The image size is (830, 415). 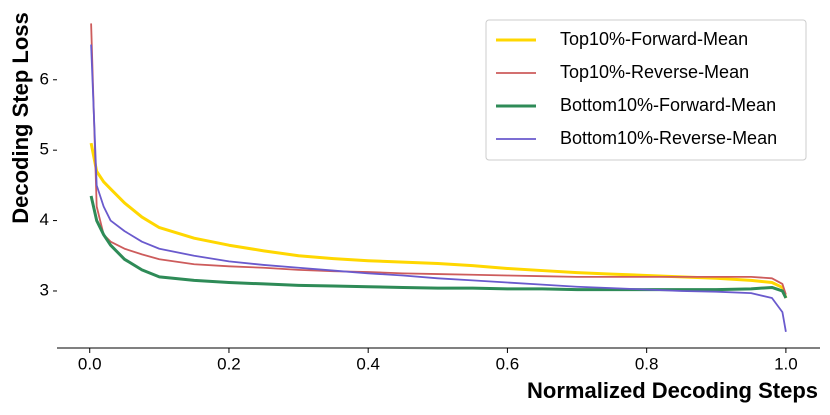 I want to click on y-tick-label: 3, so click(x=44, y=289).